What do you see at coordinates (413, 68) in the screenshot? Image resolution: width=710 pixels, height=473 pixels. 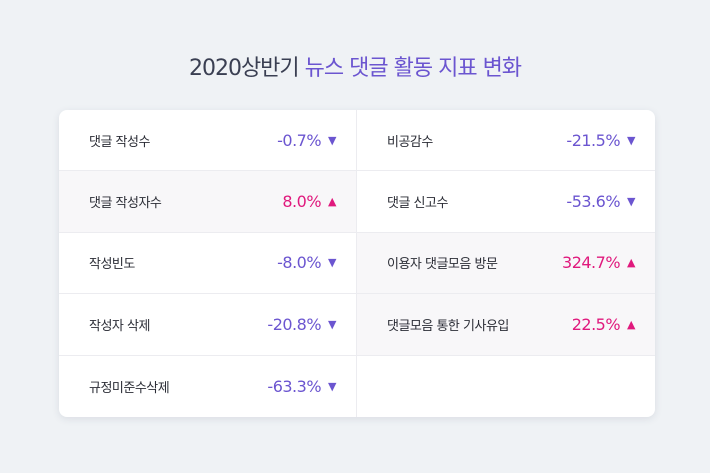 I see `title-highlight: 뉴스 댓글 활동 지표 변화` at bounding box center [413, 68].